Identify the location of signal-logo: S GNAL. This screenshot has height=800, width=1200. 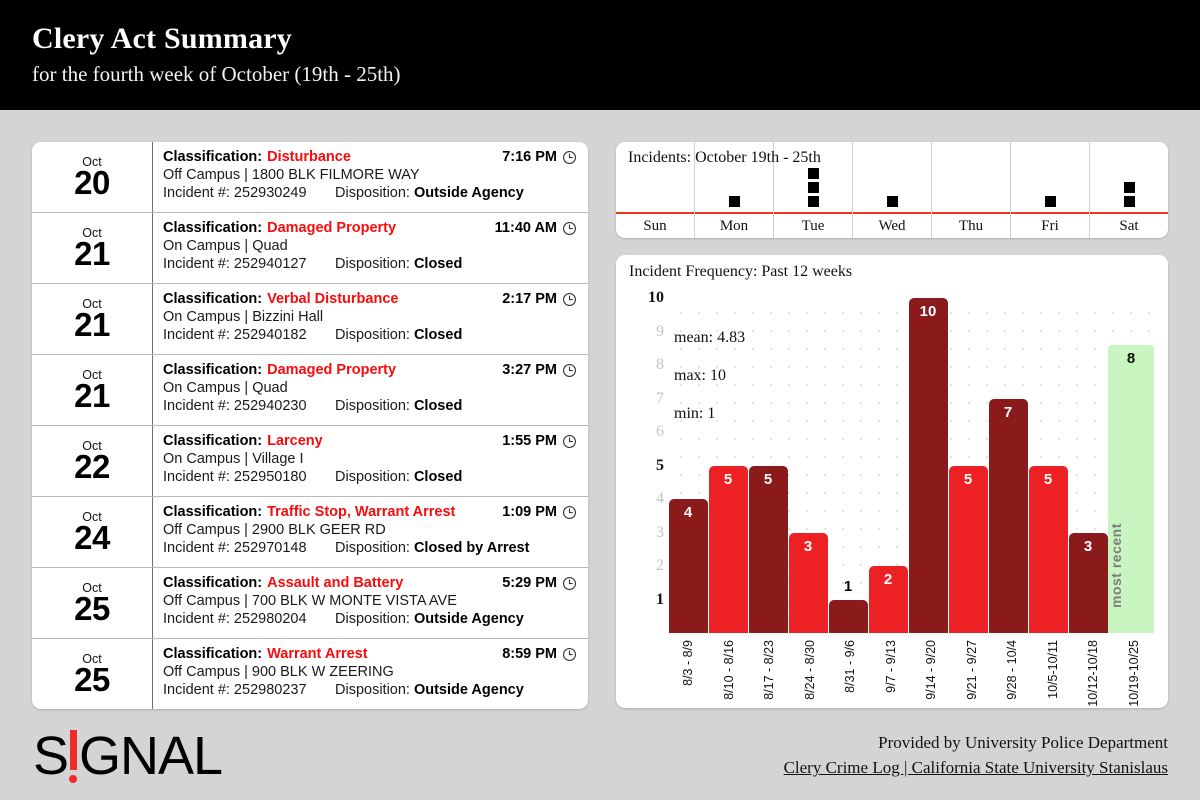
(128, 756).